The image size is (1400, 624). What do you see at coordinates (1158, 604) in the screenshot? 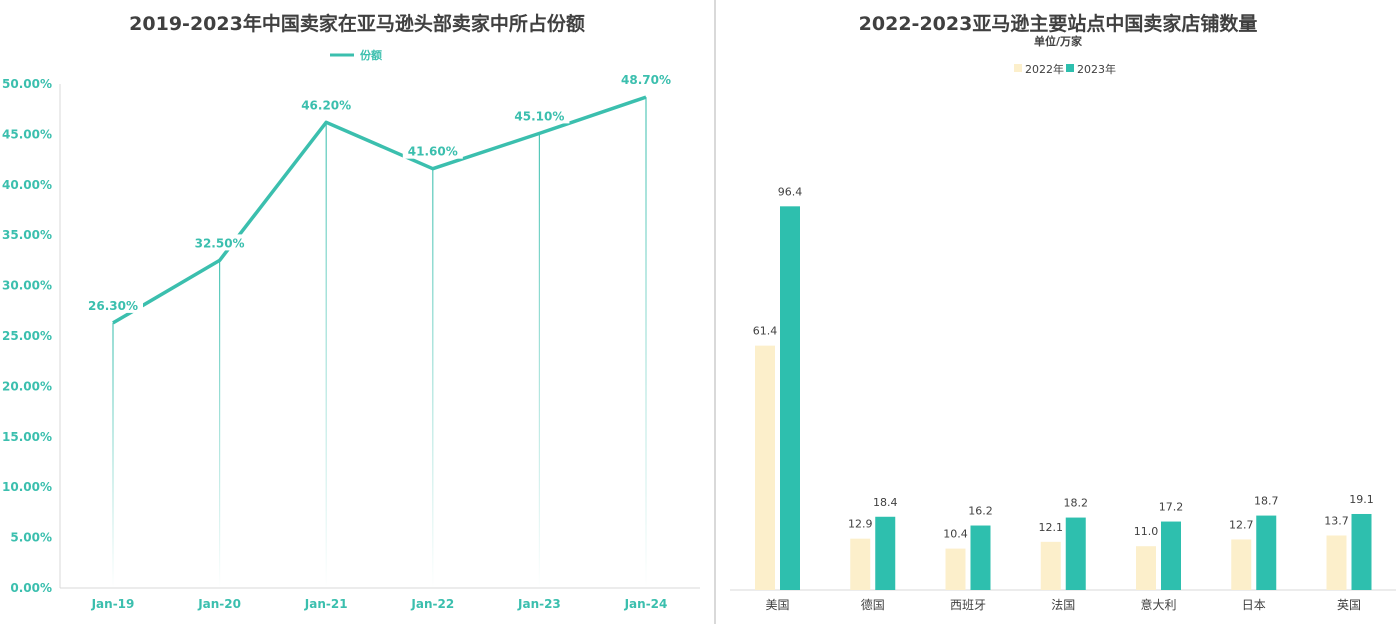
I see `category-label: 意大利` at bounding box center [1158, 604].